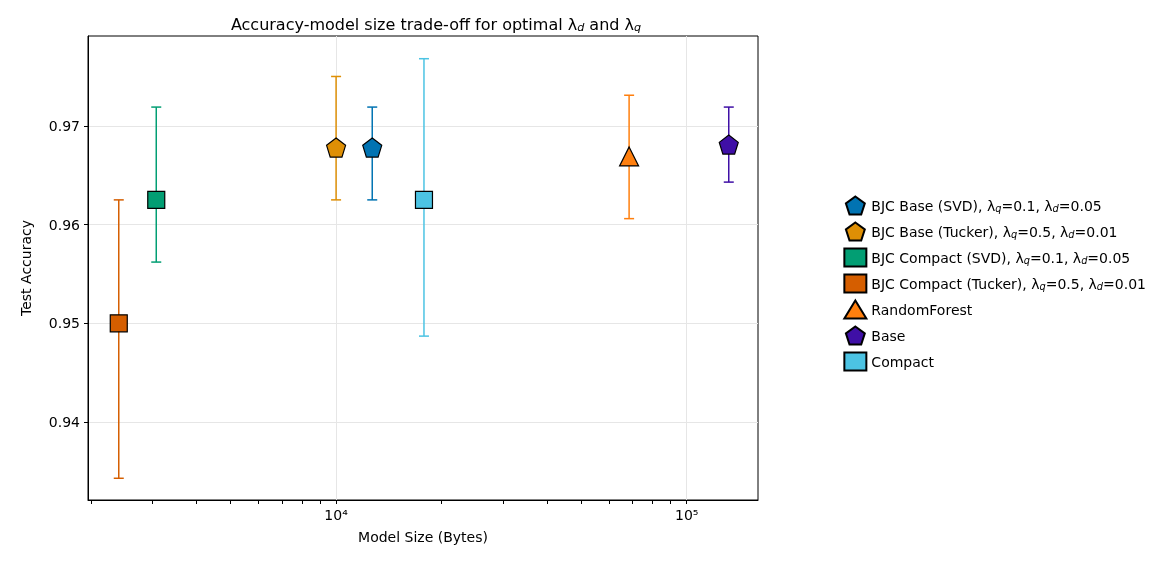 This screenshot has height=567, width=1169. What do you see at coordinates (64, 224) in the screenshot?
I see `y-tick-label: 0.96` at bounding box center [64, 224].